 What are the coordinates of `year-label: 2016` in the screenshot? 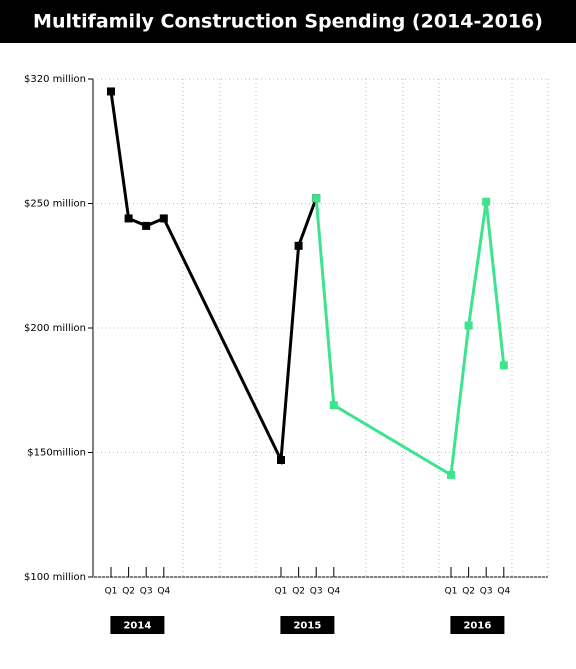 It's located at (477, 626).